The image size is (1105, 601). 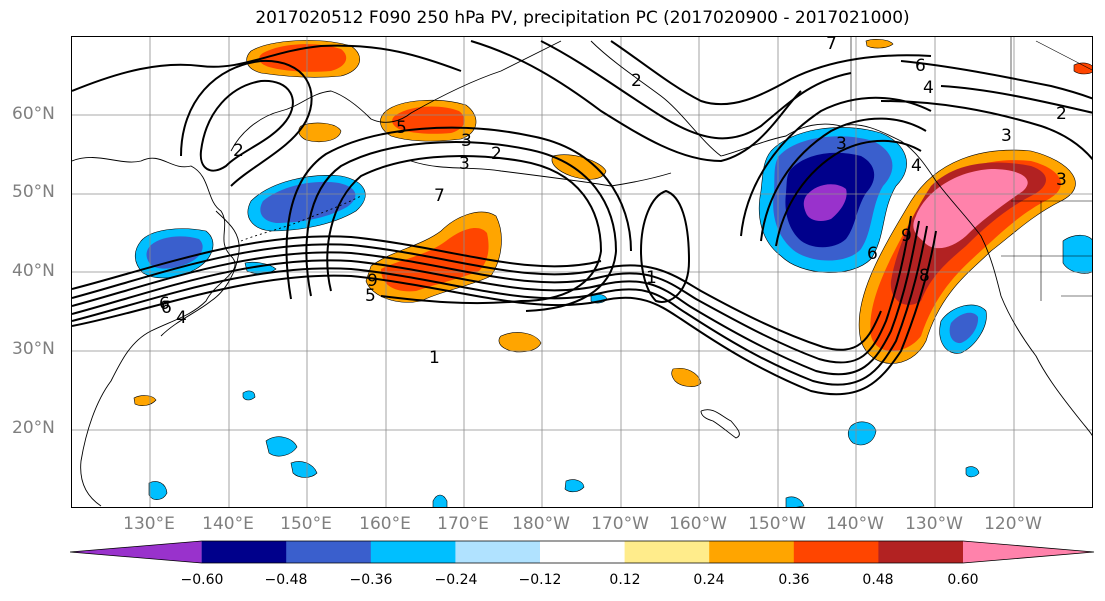 What do you see at coordinates (249, 395) in the screenshot?
I see `precip-blob-small-n7` at bounding box center [249, 395].